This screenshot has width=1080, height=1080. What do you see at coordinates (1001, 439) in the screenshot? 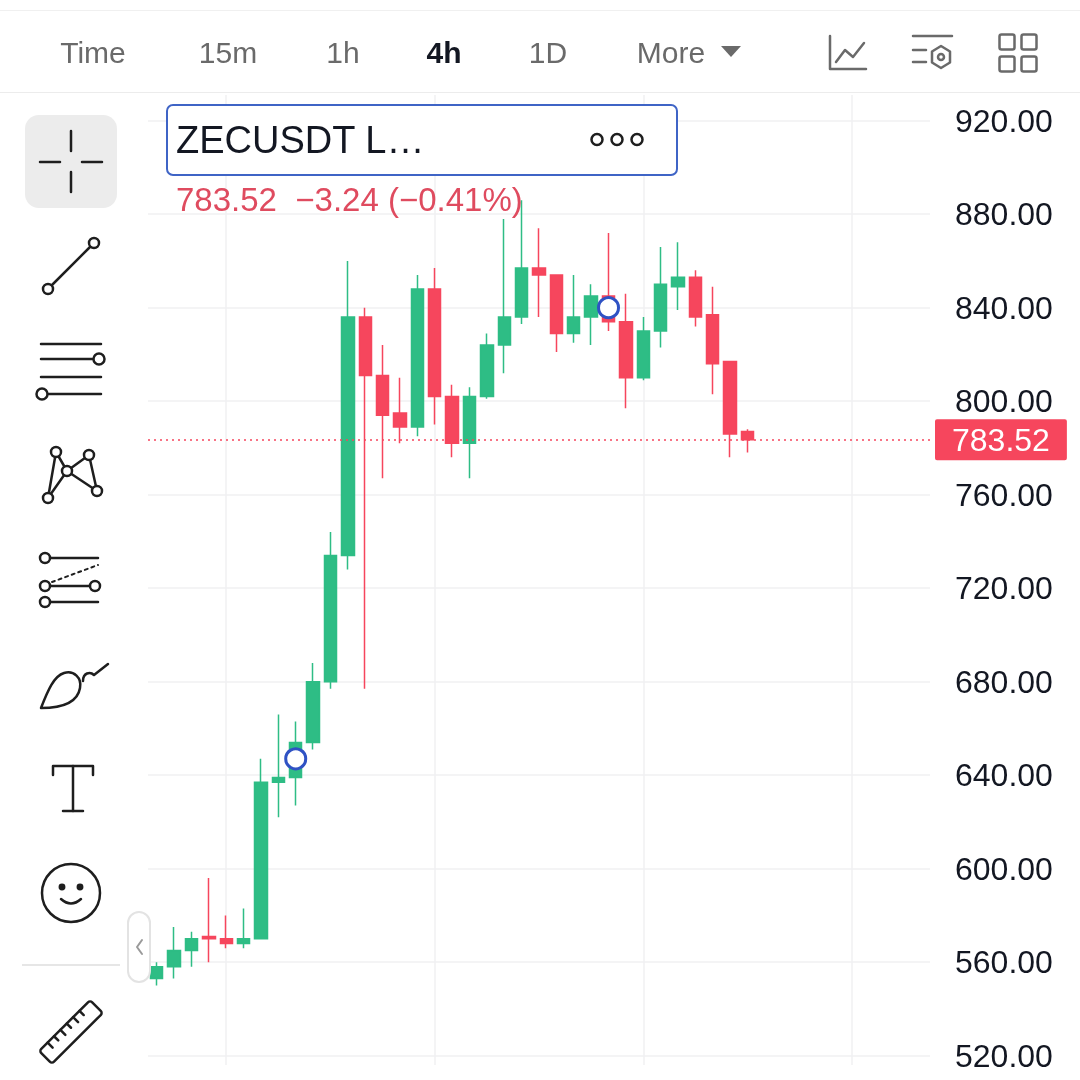
I see `ref-line-label: 783.52` at bounding box center [1001, 439].